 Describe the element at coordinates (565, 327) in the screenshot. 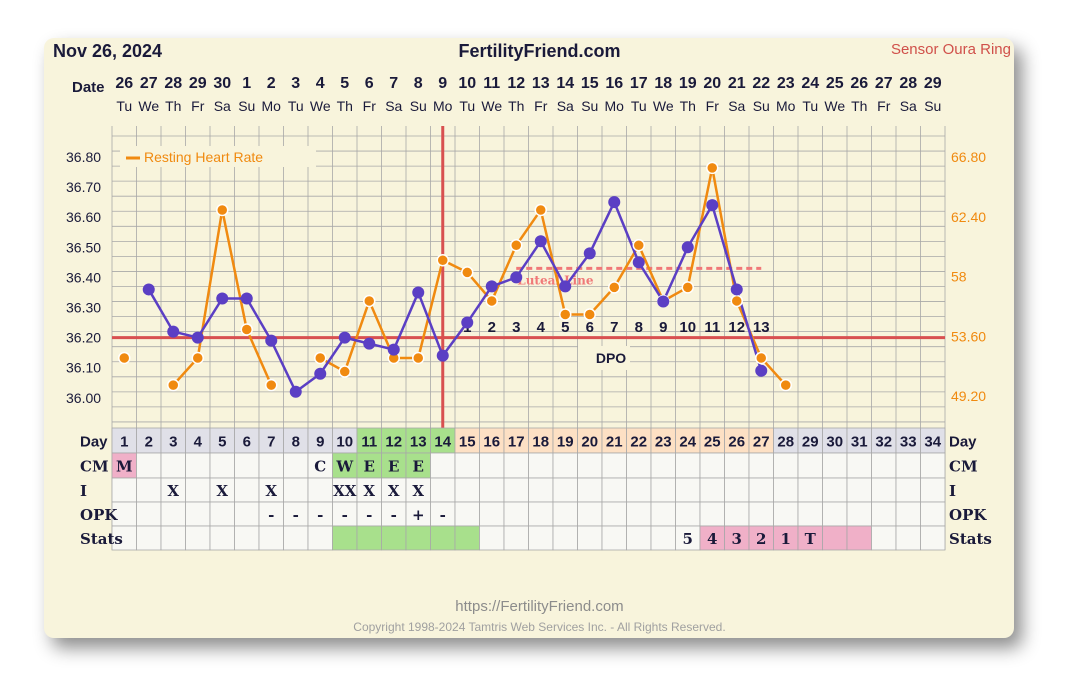

I see `dpo-number: 5` at that location.